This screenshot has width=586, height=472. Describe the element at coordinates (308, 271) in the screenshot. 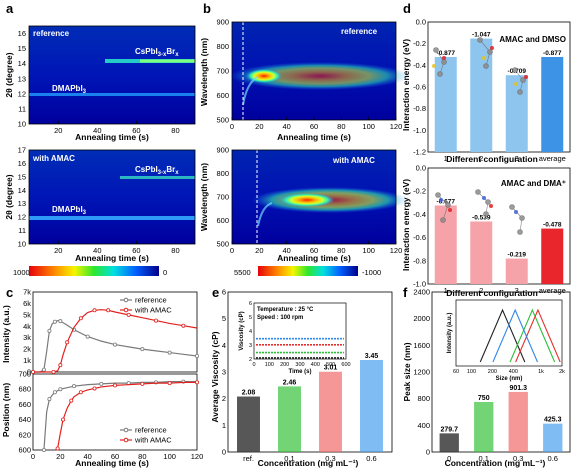

I see `colorbar-b` at that location.